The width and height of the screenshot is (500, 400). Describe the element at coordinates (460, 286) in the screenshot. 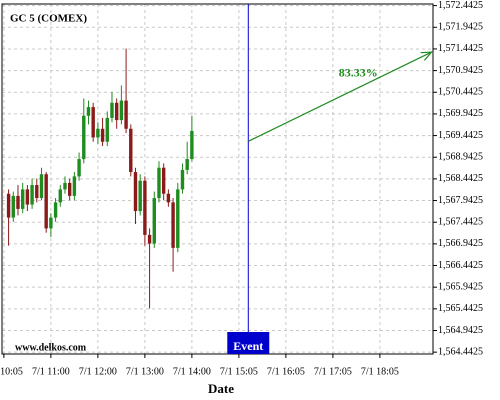

I see `y-tick-label: 1,565.9425` at that location.